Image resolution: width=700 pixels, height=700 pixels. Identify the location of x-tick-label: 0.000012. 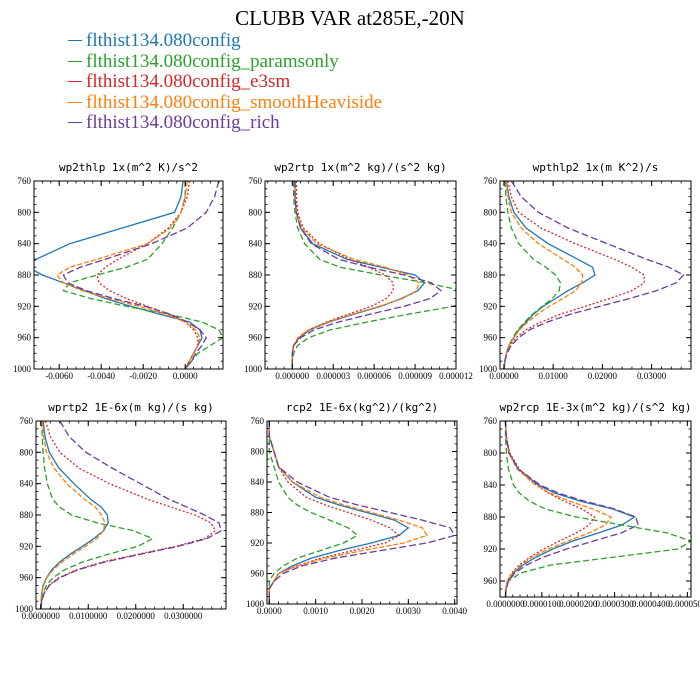
(456, 376).